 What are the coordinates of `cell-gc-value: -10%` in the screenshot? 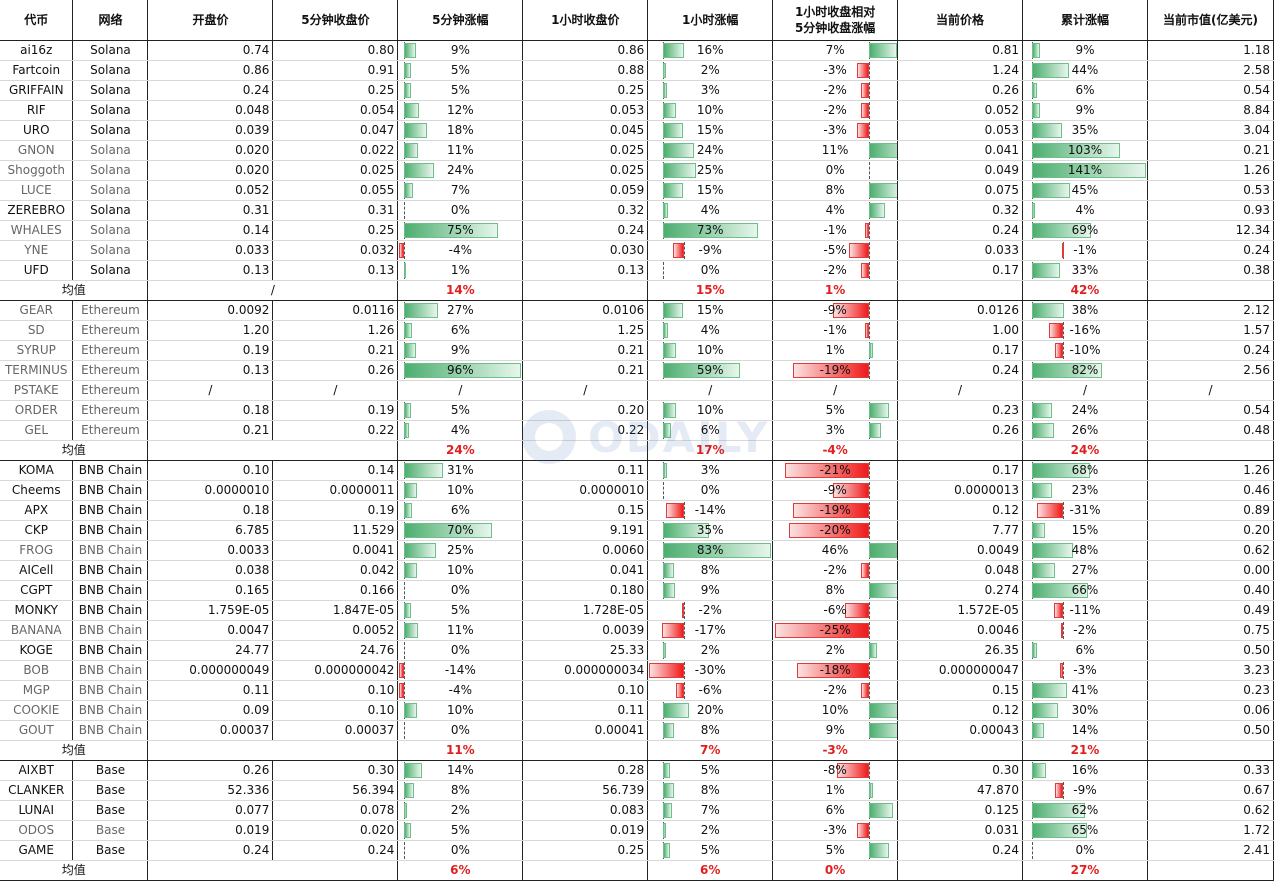 It's located at (1085, 350).